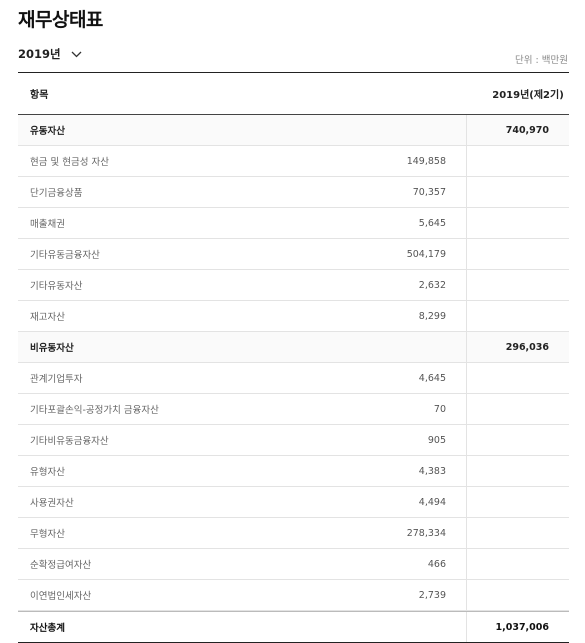  I want to click on row-label: 단기금융상품, so click(56, 193).